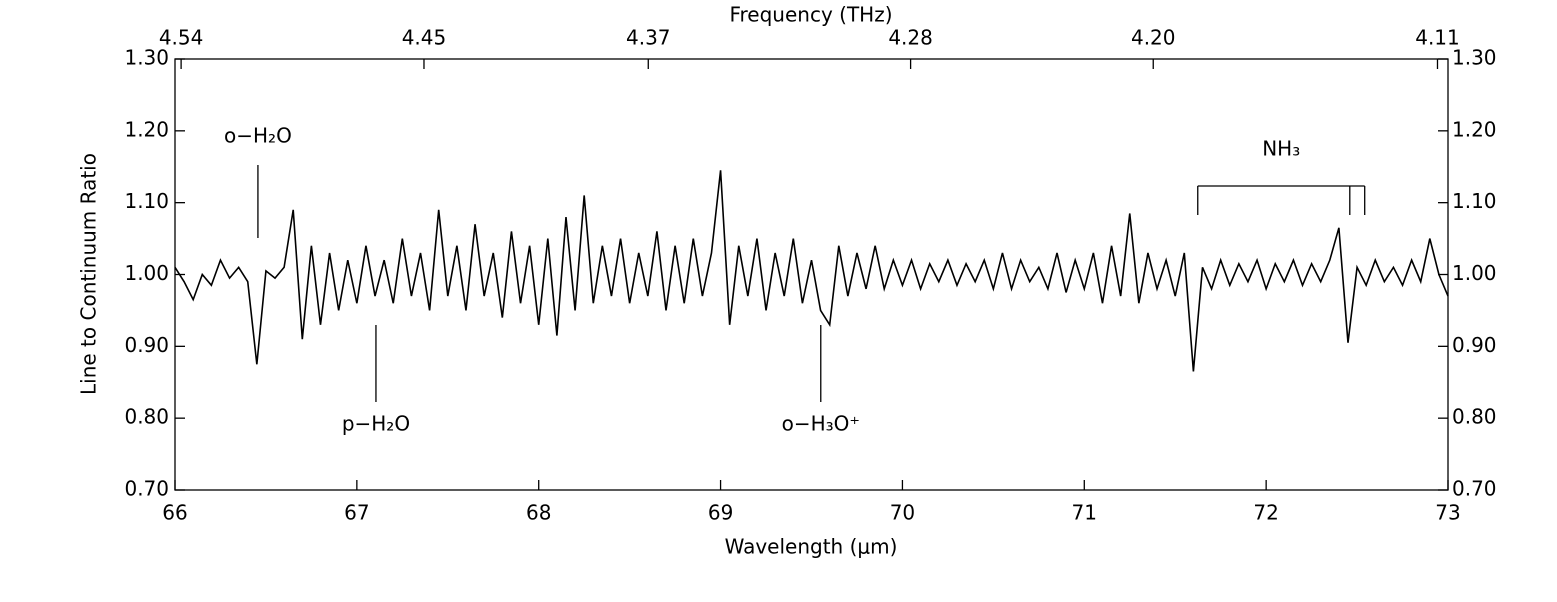 This screenshot has height=602, width=1557. Describe the element at coordinates (1474, 273) in the screenshot. I see `y2-tick-label: 1.00` at that location.